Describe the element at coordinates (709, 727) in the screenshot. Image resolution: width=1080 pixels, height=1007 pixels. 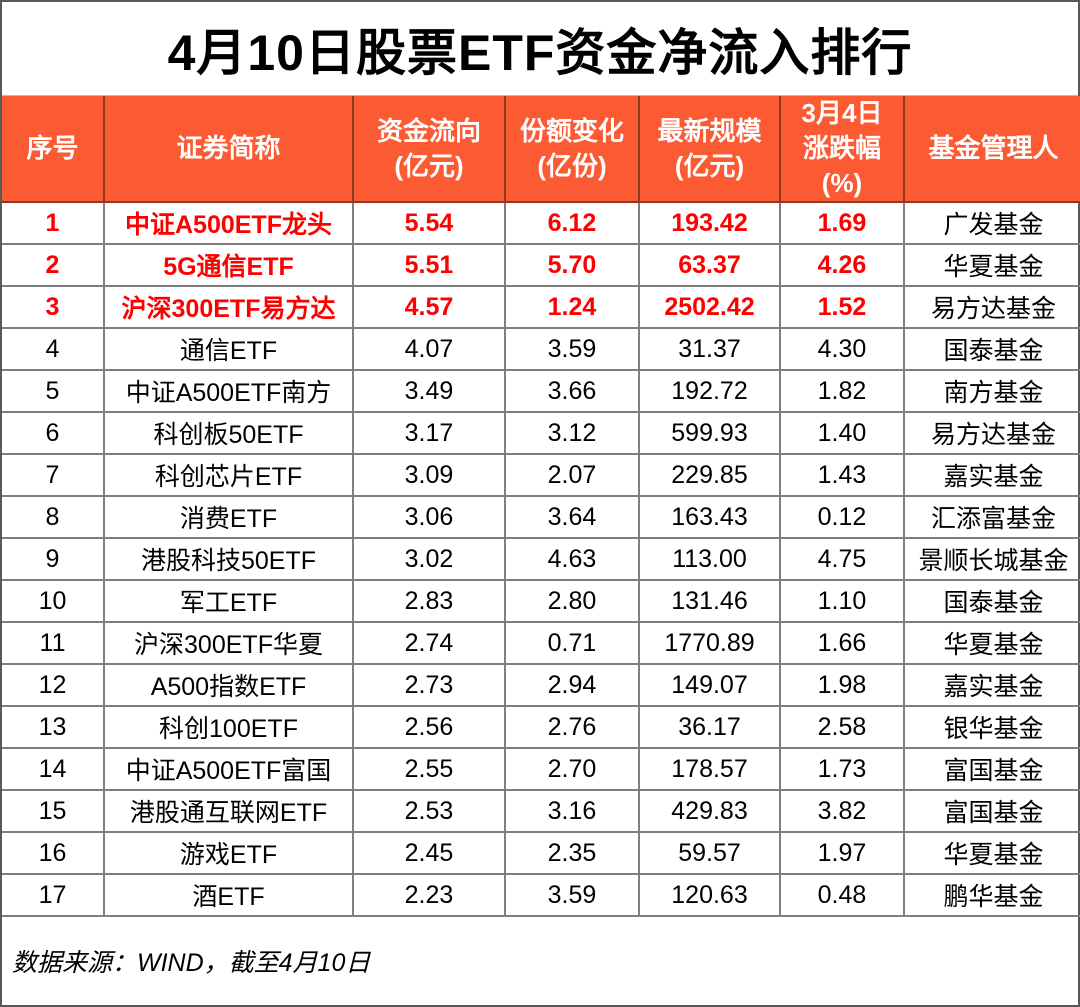
I see `cell-scale: 36.17` at that location.